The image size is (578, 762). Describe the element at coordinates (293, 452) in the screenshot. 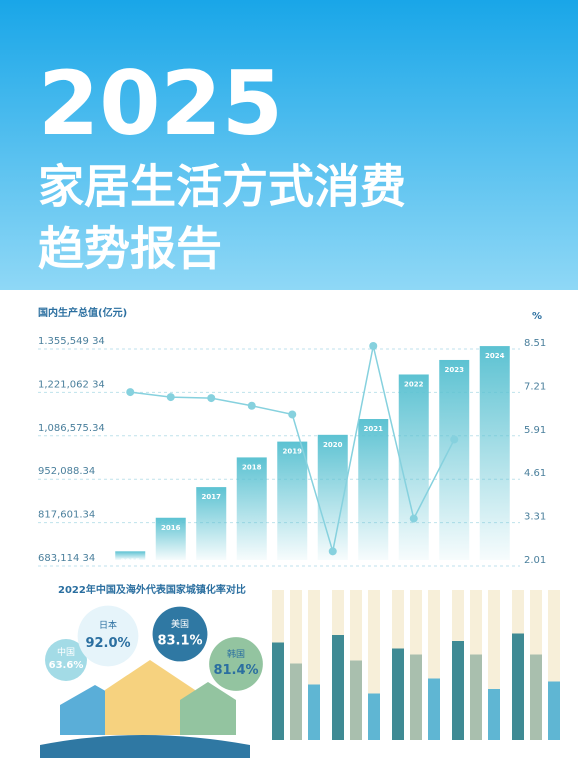

I see `bar-label: 2019` at that location.